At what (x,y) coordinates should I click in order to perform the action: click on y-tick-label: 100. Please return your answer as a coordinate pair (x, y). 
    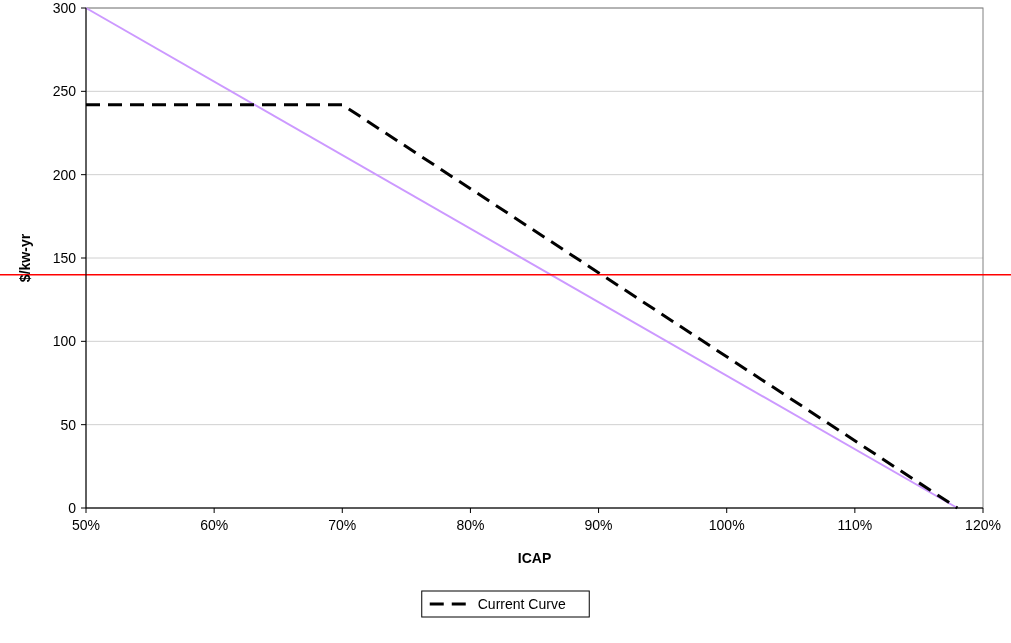
    Looking at the image, I should click on (64, 341).